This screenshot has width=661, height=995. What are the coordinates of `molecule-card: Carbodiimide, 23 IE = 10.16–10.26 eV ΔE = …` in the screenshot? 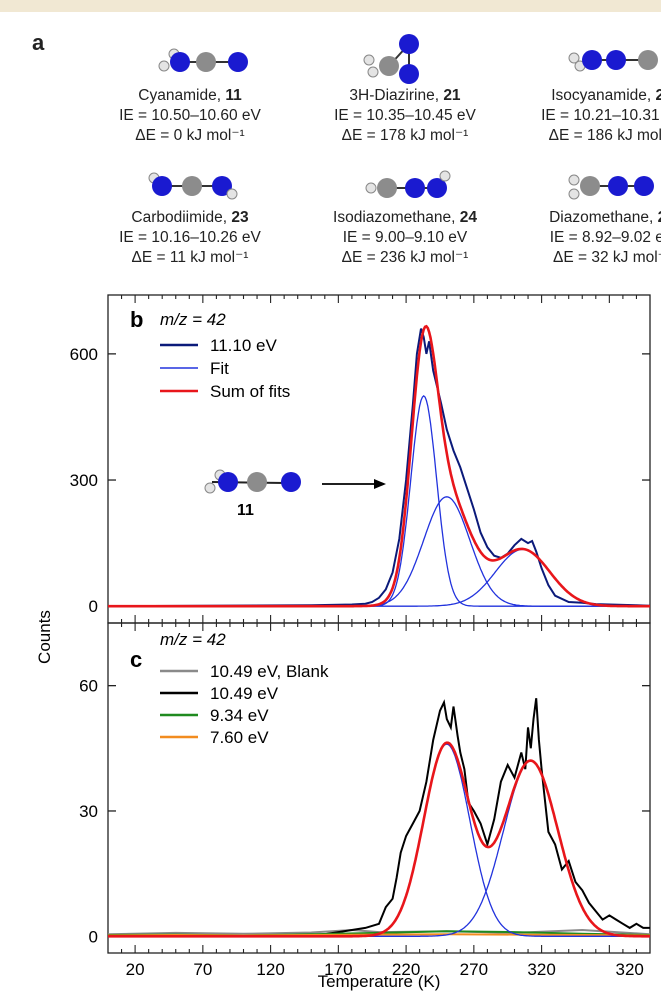 It's located at (190, 209).